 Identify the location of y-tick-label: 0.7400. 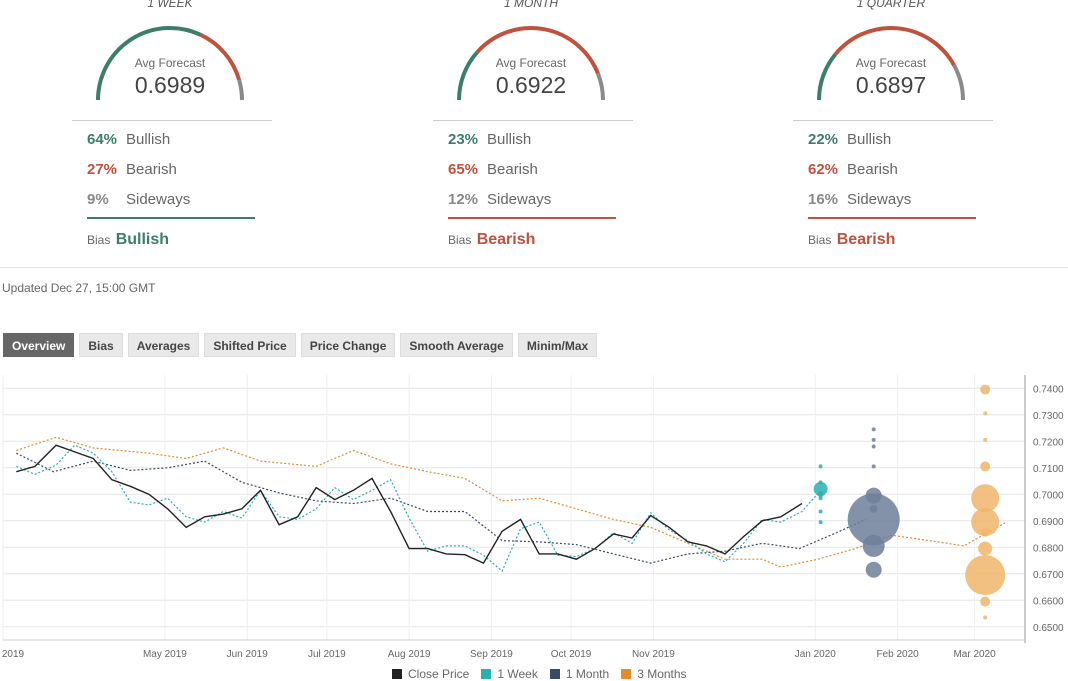
(1048, 389).